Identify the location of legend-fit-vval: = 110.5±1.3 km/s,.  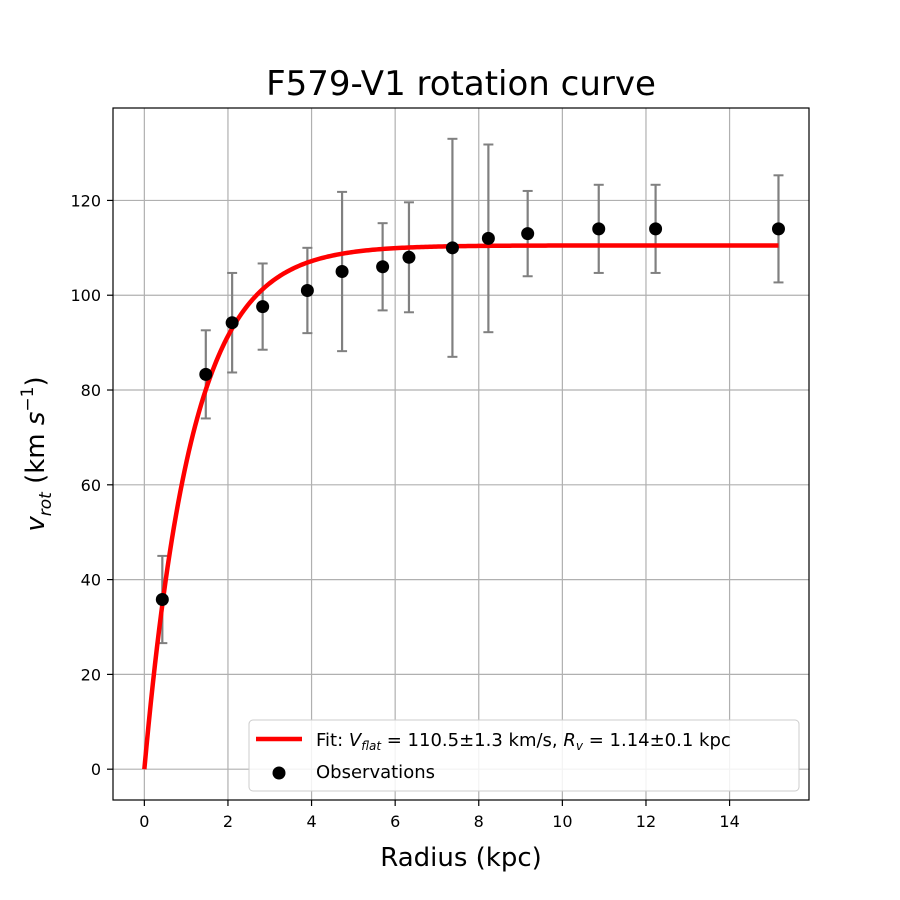
(472, 740).